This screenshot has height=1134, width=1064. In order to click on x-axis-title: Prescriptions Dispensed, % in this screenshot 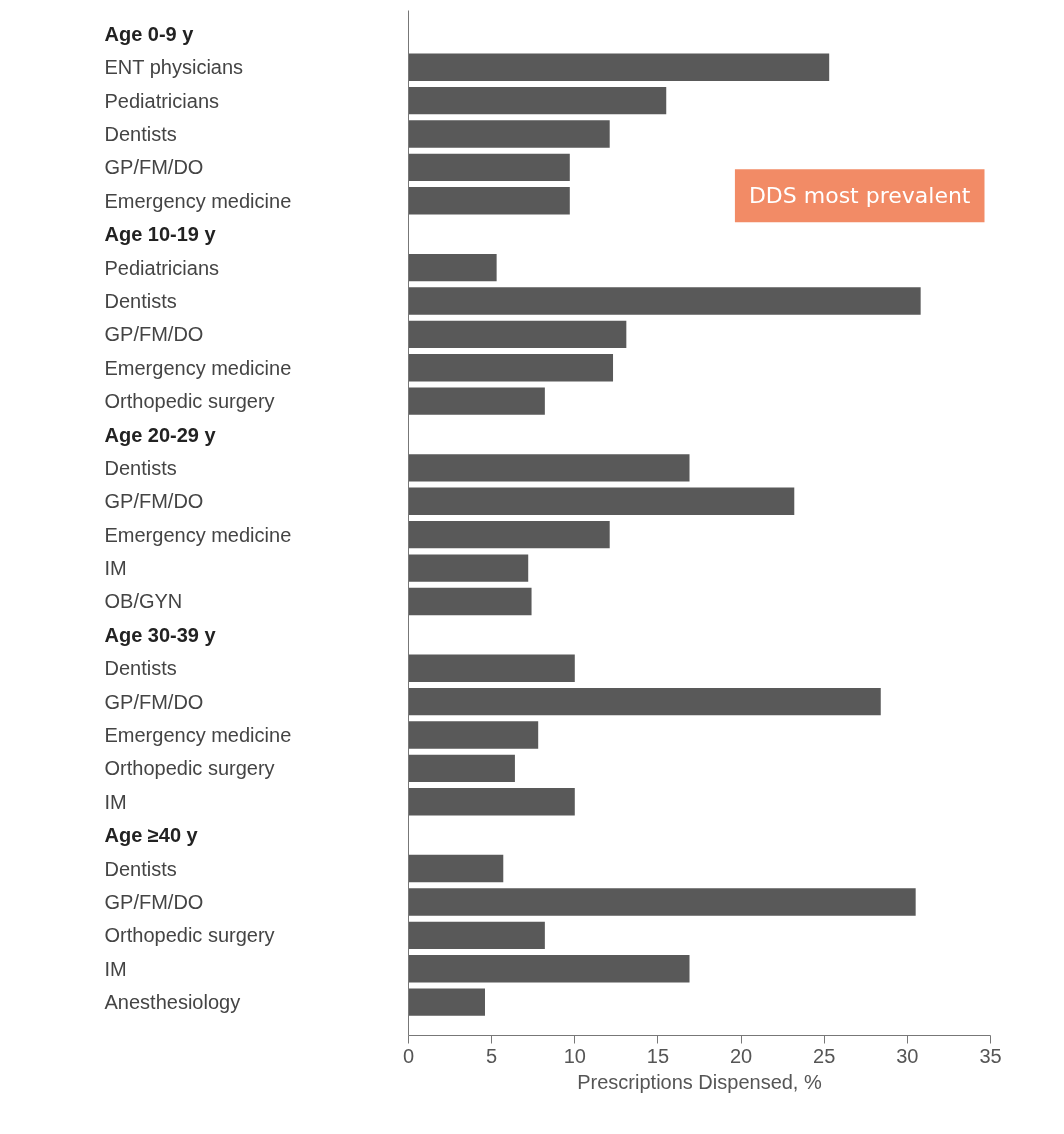, I will do `click(699, 1081)`.